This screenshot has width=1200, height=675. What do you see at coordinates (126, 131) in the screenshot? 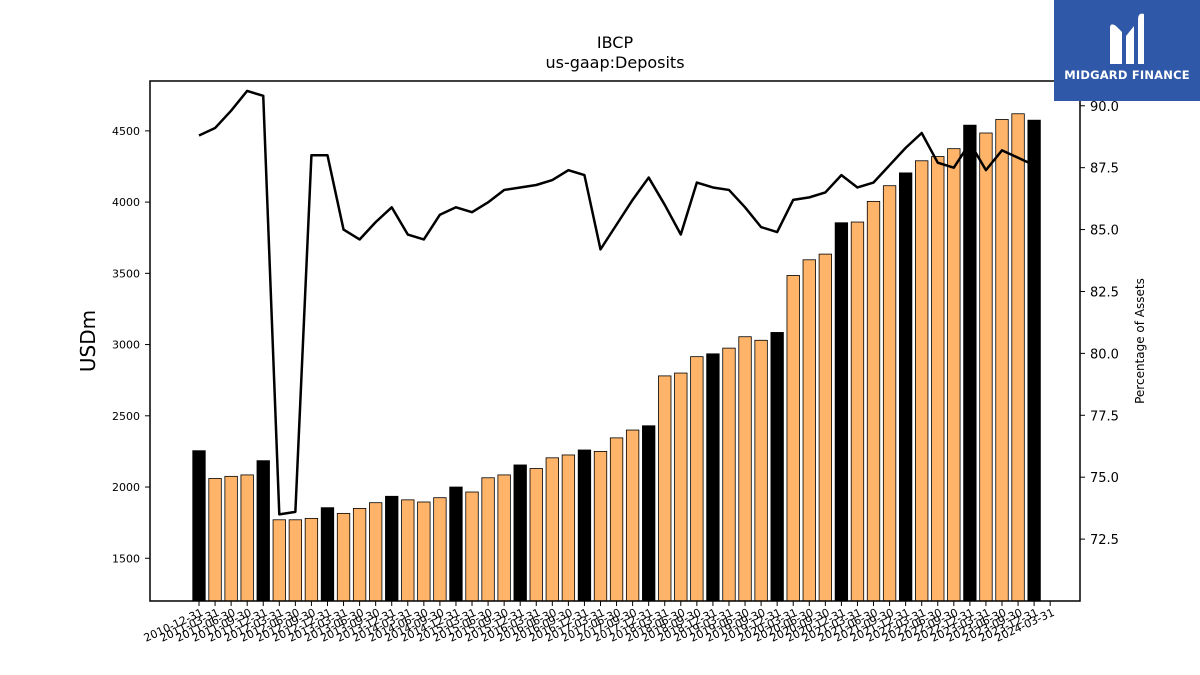
I see `y-tick-label: 4500` at bounding box center [126, 131].